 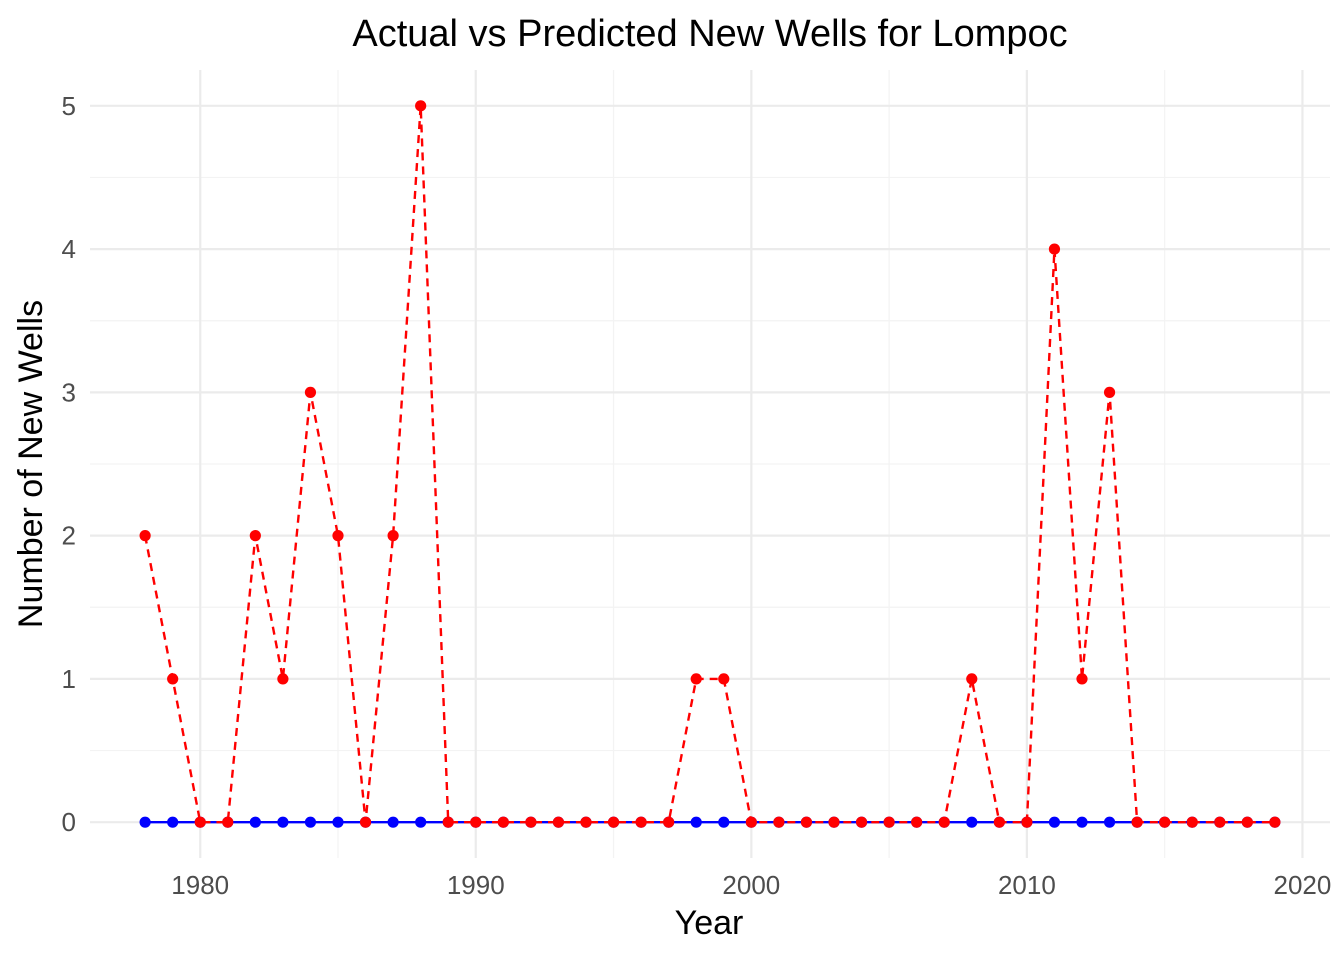 I want to click on x-tick-label: 1980, so click(x=200, y=885).